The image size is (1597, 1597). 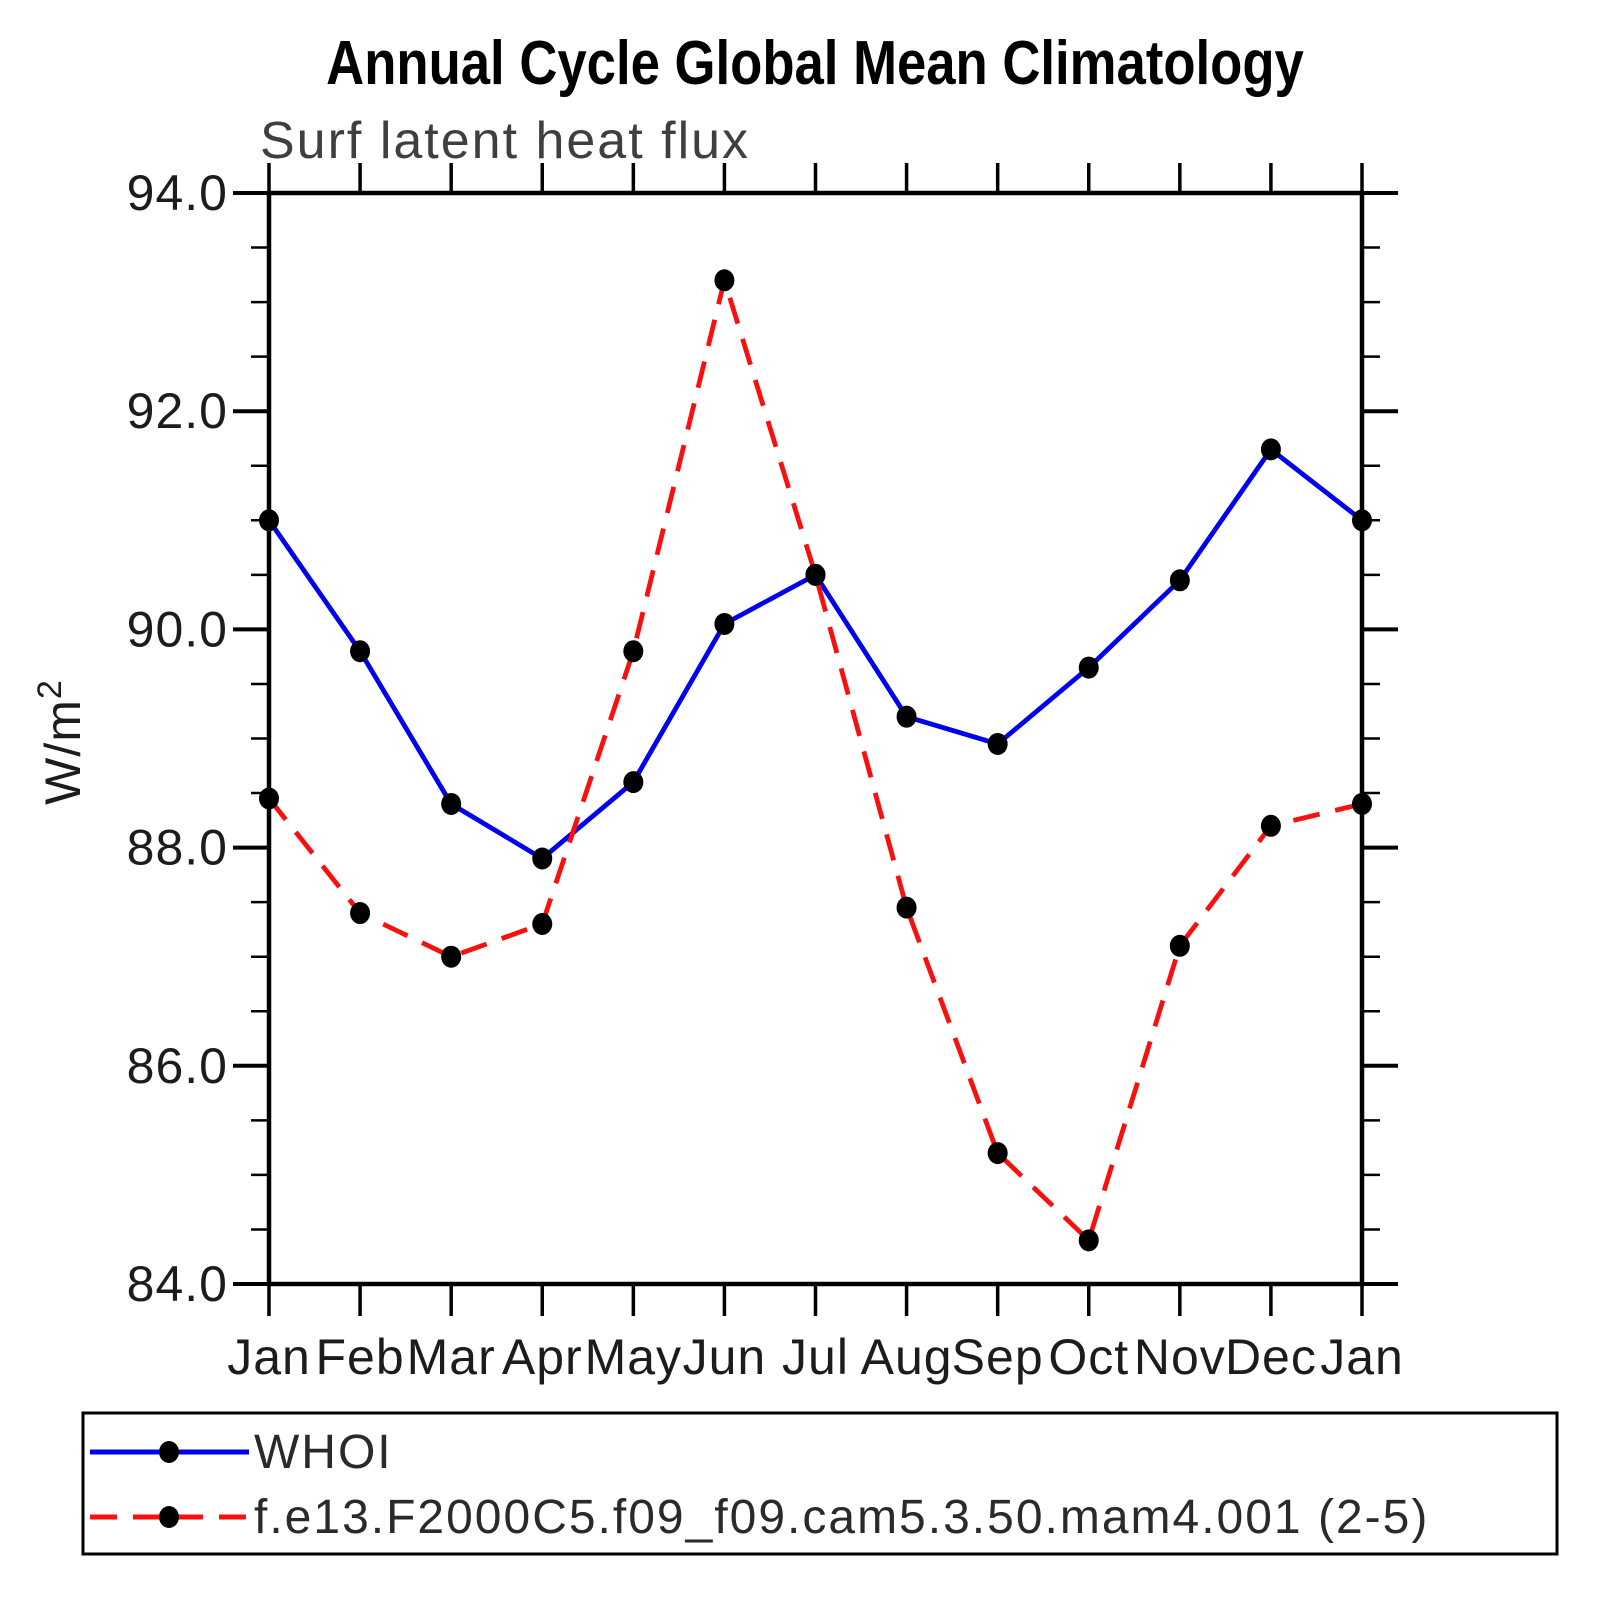 What do you see at coordinates (1180, 1357) in the screenshot?
I see `x-axis-tick-label: Nov` at bounding box center [1180, 1357].